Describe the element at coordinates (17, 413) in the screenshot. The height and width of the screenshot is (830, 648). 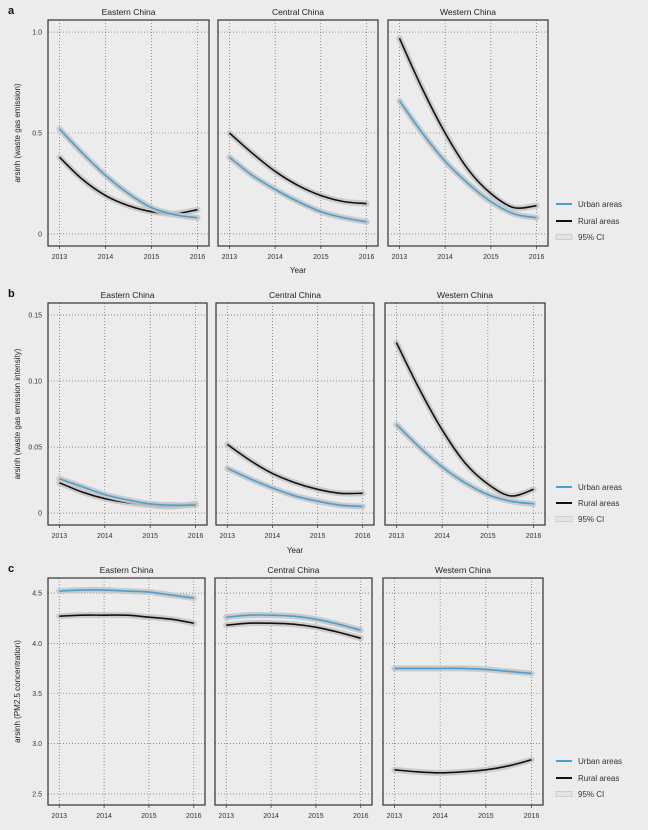
I see `y-axis-label: arsinh (waste gas emission intensity)` at that location.